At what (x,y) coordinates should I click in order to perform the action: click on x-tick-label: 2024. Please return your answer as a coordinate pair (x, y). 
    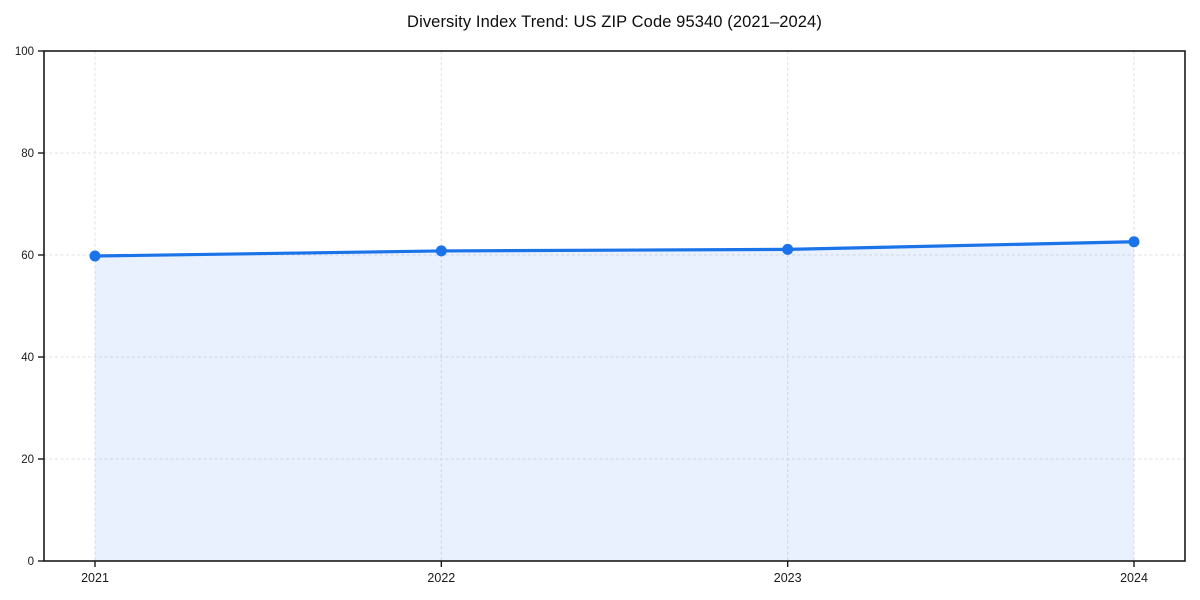
    Looking at the image, I should click on (1134, 578).